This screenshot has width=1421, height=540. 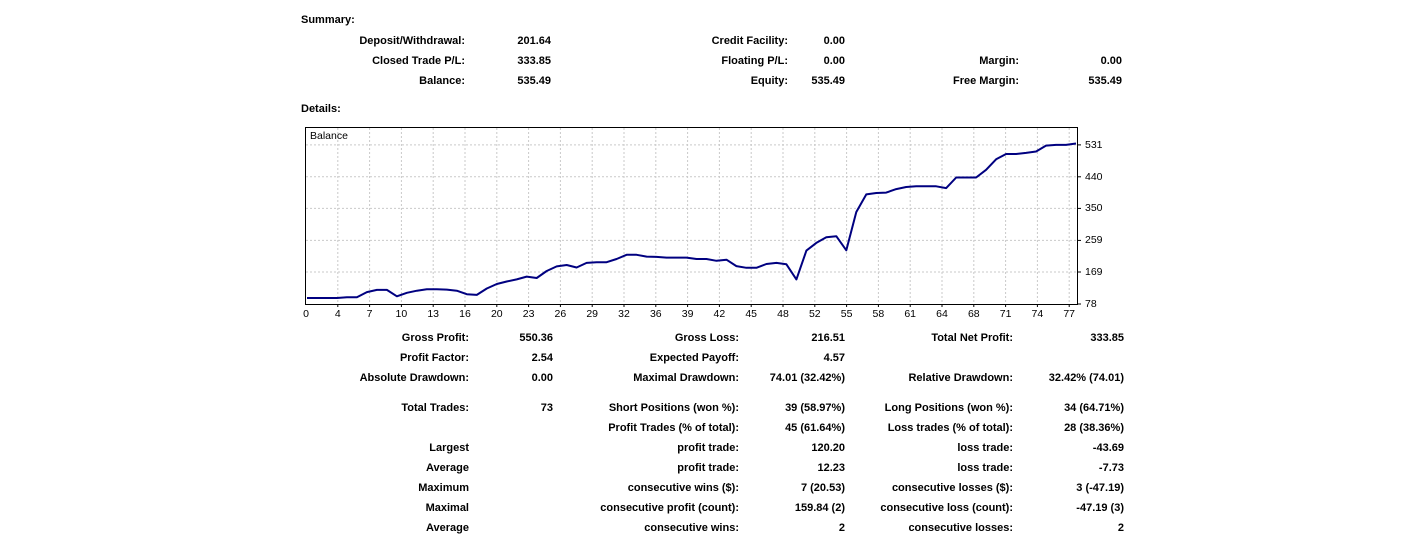 I want to click on stat-label: Floating P/L:, so click(x=754, y=61).